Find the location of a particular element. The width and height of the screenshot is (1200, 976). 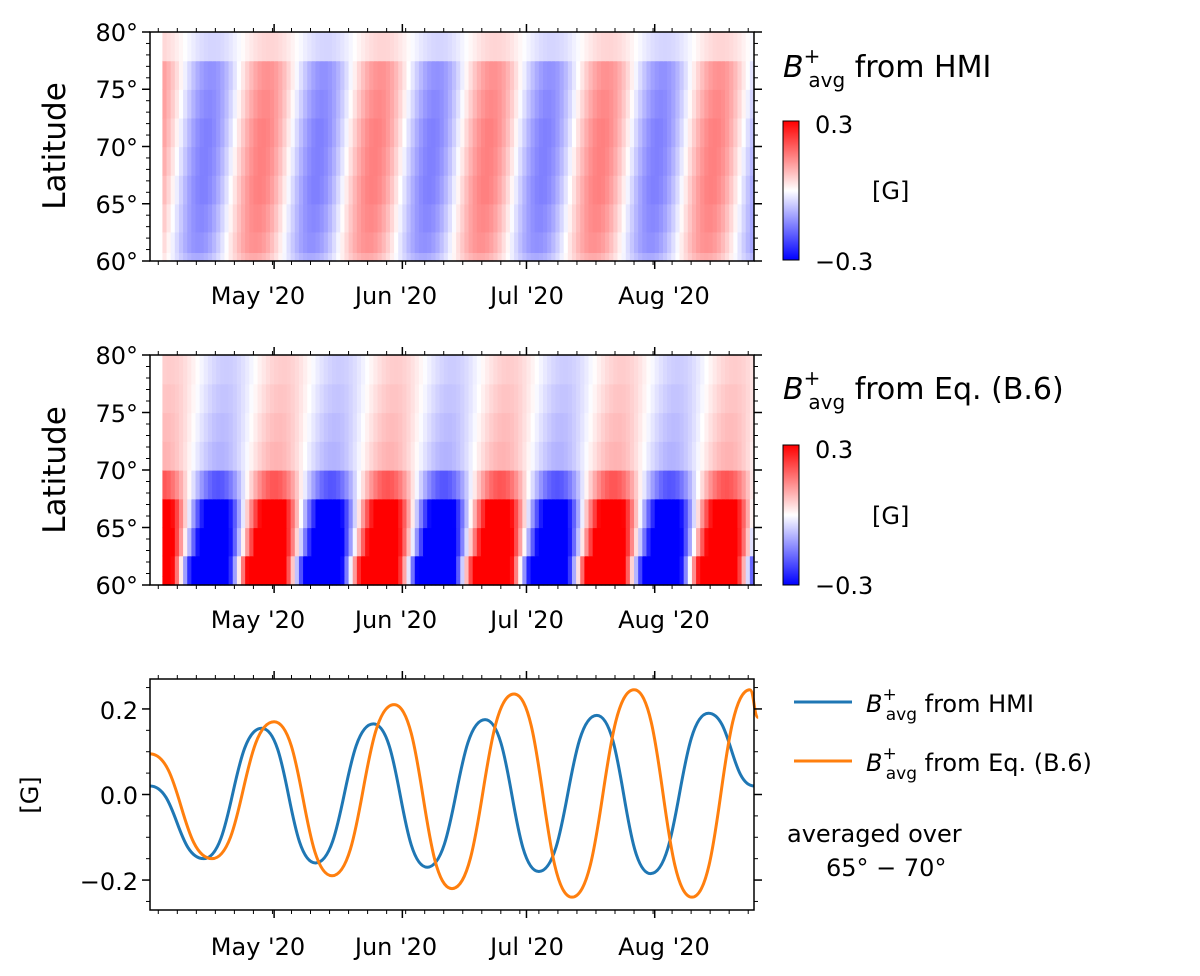

colorbar-middle is located at coordinates (791, 515).